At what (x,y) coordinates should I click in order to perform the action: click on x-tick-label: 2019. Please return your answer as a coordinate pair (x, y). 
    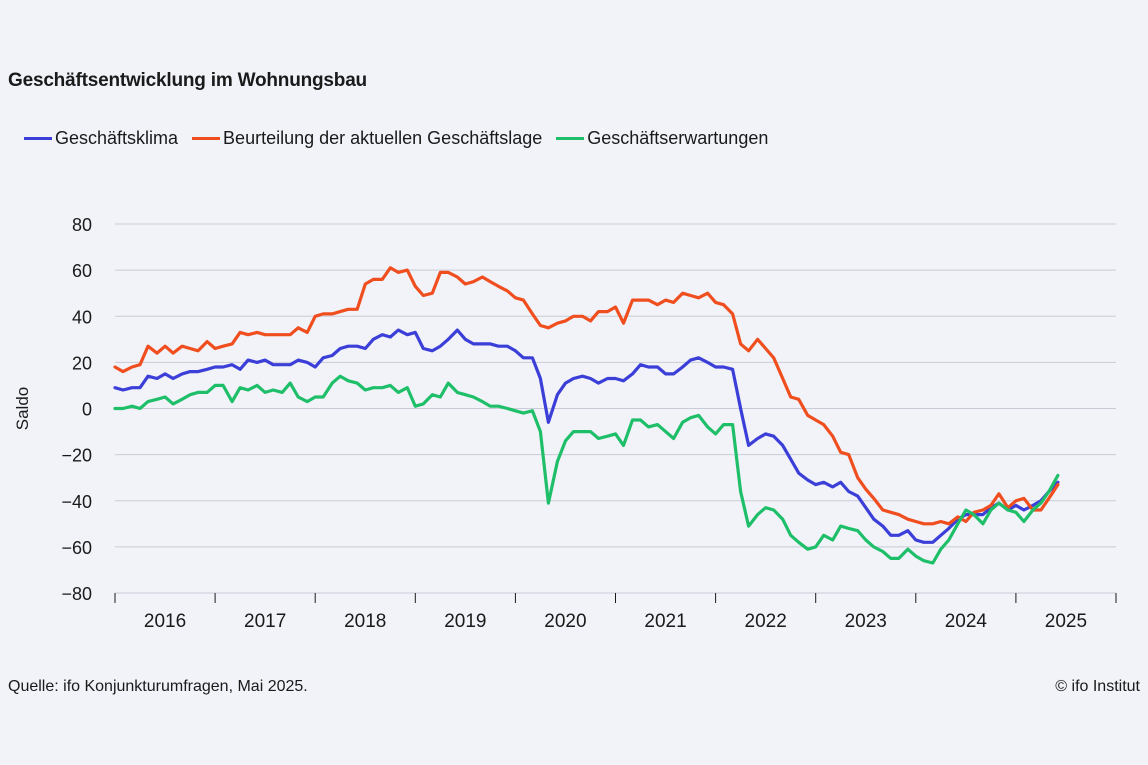
    Looking at the image, I should click on (465, 621).